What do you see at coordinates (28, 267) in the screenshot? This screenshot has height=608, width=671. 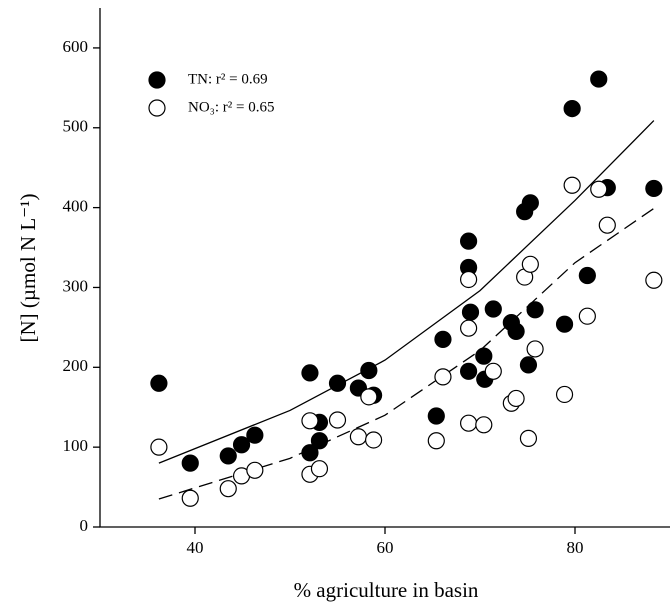 I see `y-axis-label: [N] (µmol N L⁻¹)` at bounding box center [28, 267].